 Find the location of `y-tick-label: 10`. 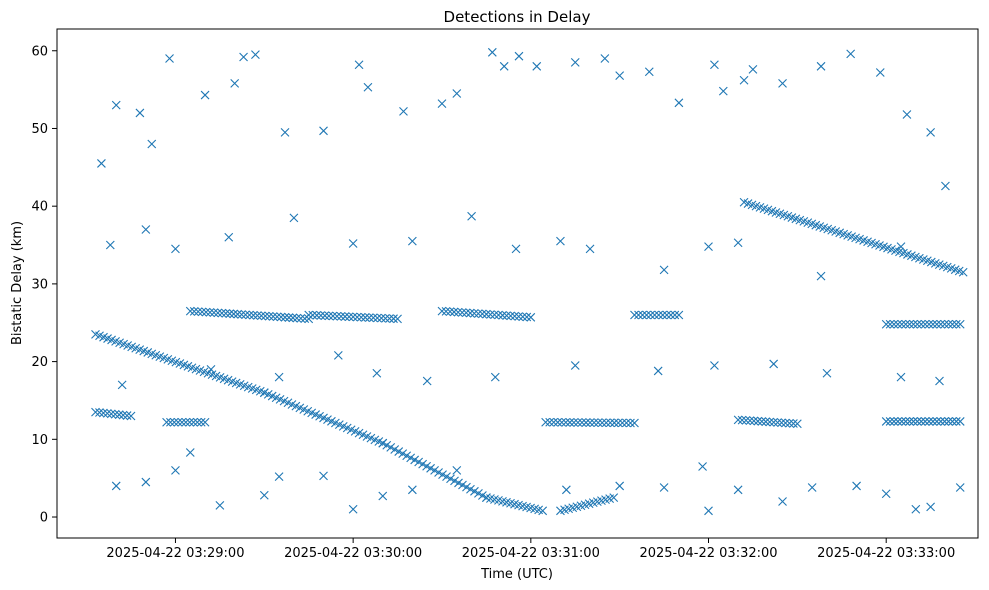

y-tick-label: 10 is located at coordinates (39, 440).